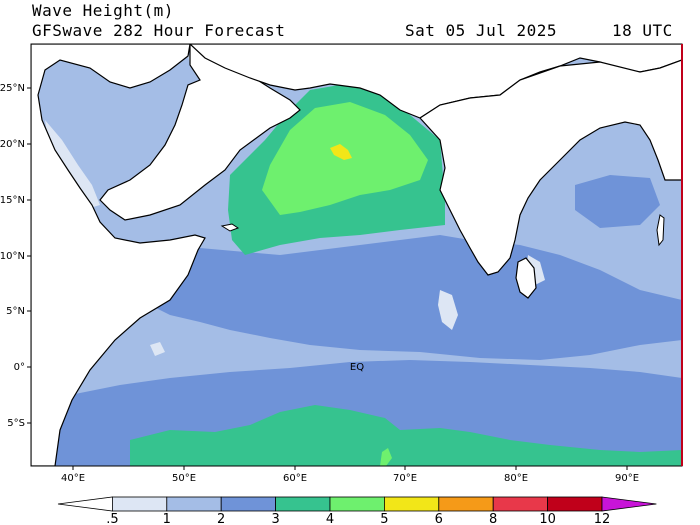 Image resolution: width=700 pixels, height=525 pixels. What do you see at coordinates (384, 518) in the screenshot?
I see `colorbar-label: 5` at bounding box center [384, 518].